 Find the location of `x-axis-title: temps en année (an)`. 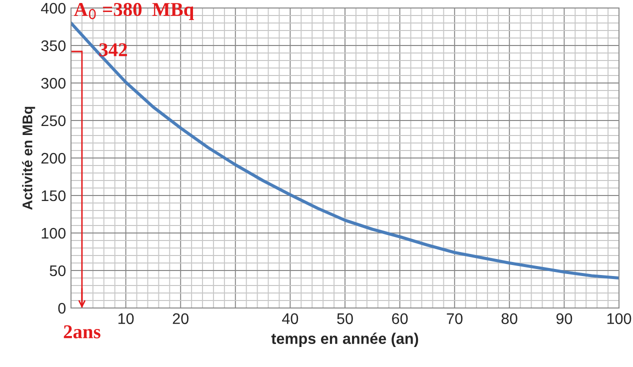

x-axis-title: temps en année (an) is located at coordinates (344, 340).